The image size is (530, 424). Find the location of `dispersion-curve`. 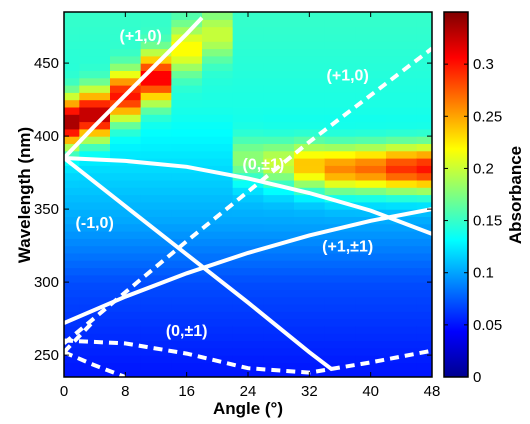

dispersion-curve is located at coordinates (95, 363).